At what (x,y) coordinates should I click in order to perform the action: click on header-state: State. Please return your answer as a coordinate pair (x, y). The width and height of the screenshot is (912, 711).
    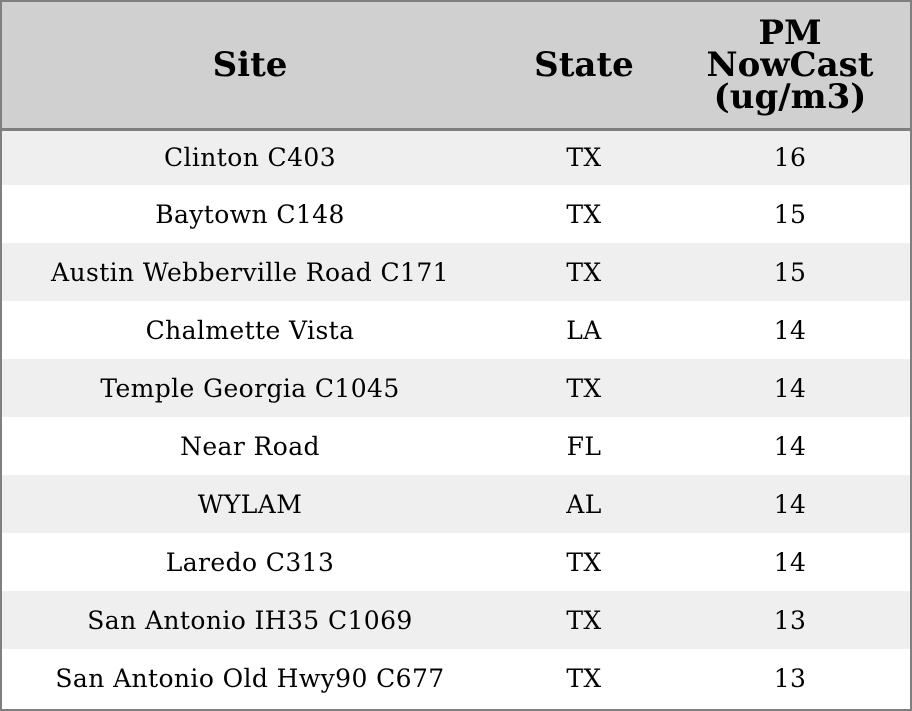
    Looking at the image, I should click on (584, 66).